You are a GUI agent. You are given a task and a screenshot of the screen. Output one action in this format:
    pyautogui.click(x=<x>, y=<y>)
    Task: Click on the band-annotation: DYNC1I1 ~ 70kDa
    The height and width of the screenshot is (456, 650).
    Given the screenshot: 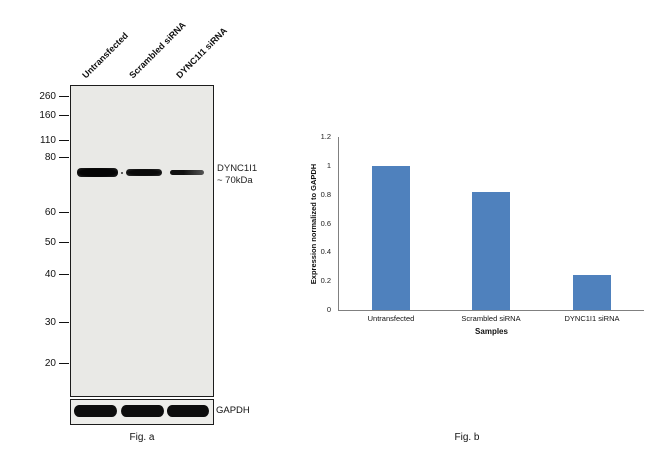 What is the action you would take?
    pyautogui.click(x=237, y=175)
    